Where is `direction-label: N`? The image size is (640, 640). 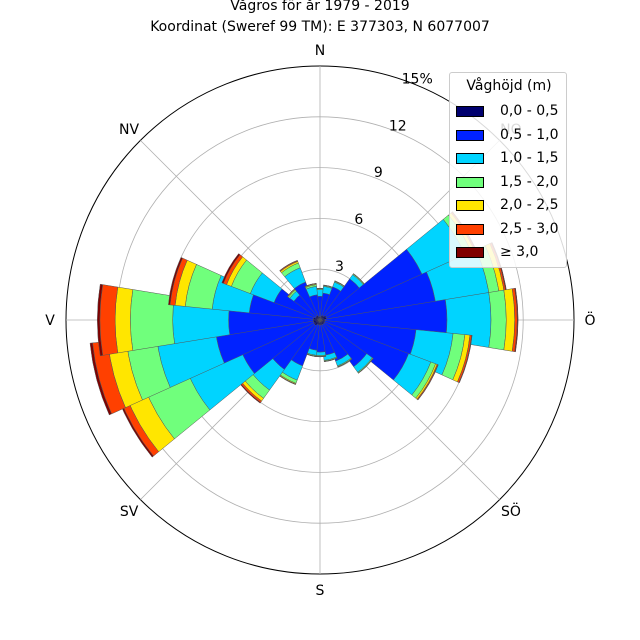
direction-label: N is located at coordinates (320, 51).